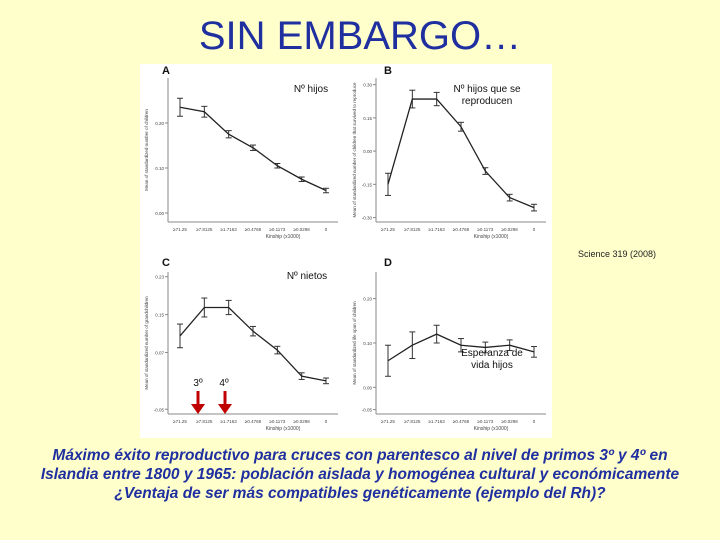 The height and width of the screenshot is (540, 720). What do you see at coordinates (487, 89) in the screenshot?
I see `annotation-b-line1: Nº hijos que se` at bounding box center [487, 89].